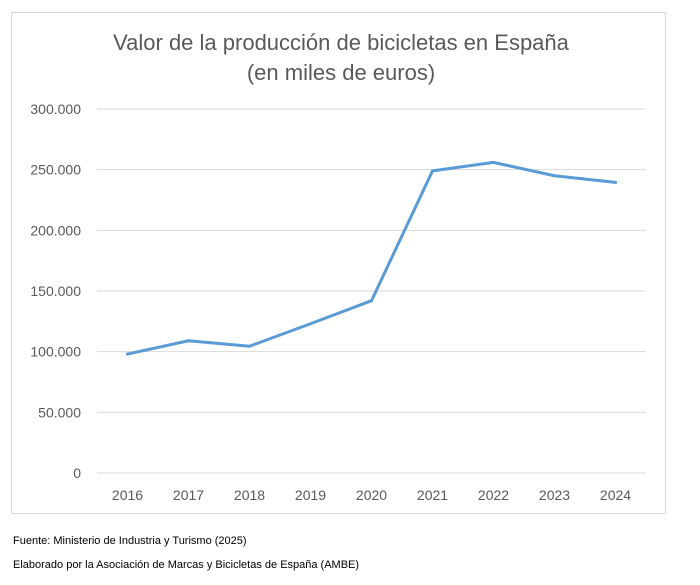 This screenshot has height=585, width=700. What do you see at coordinates (554, 495) in the screenshot?
I see `x-tick-label: 2023` at bounding box center [554, 495].